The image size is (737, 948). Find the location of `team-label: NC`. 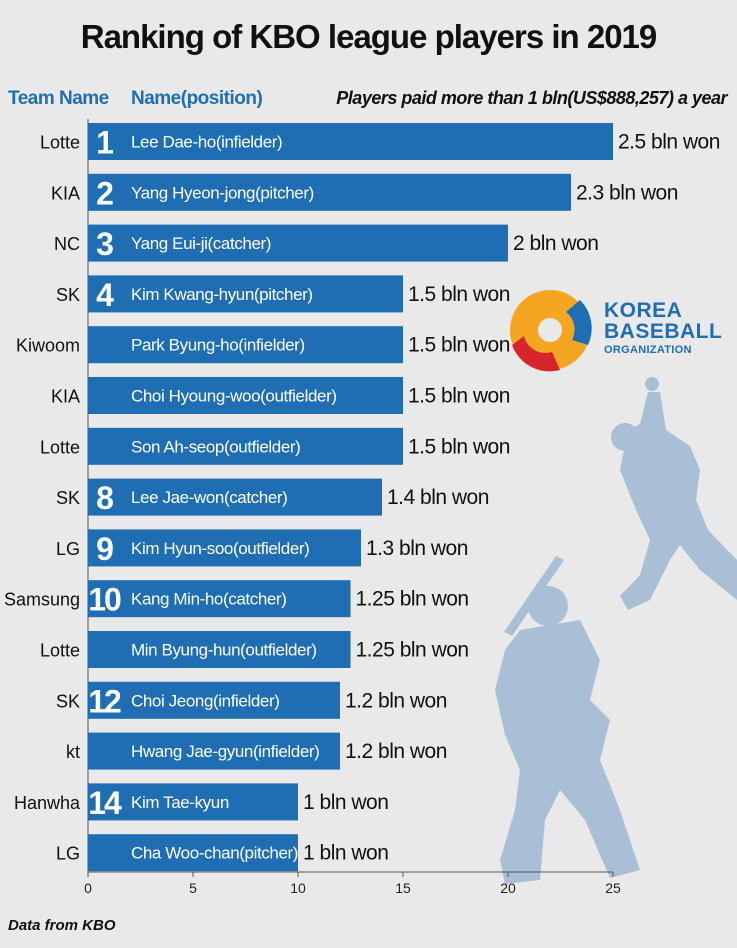

team-label: NC is located at coordinates (67, 244).